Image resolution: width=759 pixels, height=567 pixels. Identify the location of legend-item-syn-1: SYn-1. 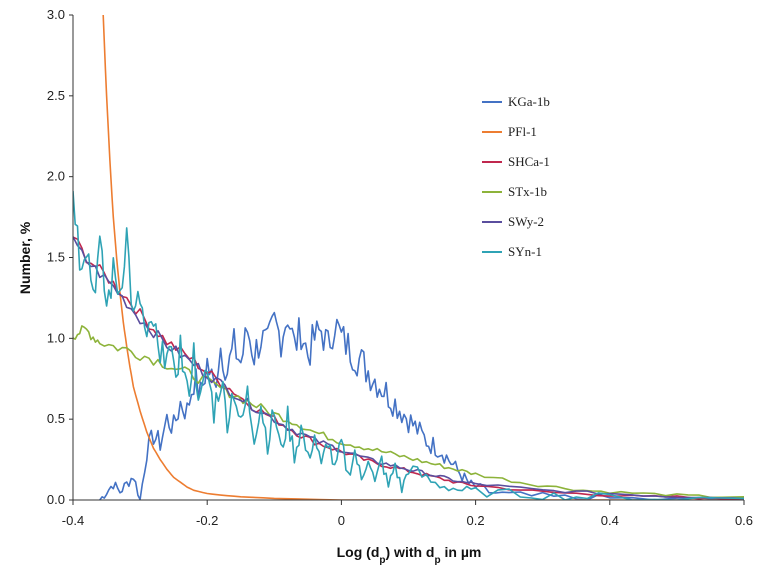
(512, 251).